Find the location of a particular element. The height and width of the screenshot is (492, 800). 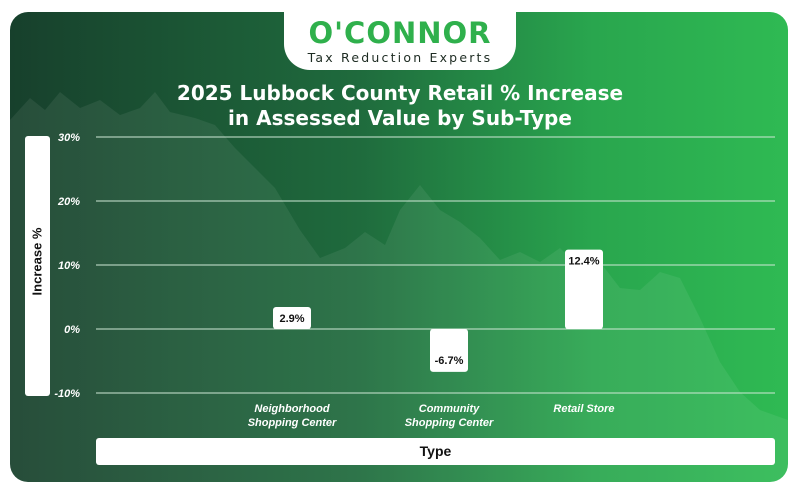

chart-title-line-2: in Assessed Value by Sub-Type is located at coordinates (400, 118).